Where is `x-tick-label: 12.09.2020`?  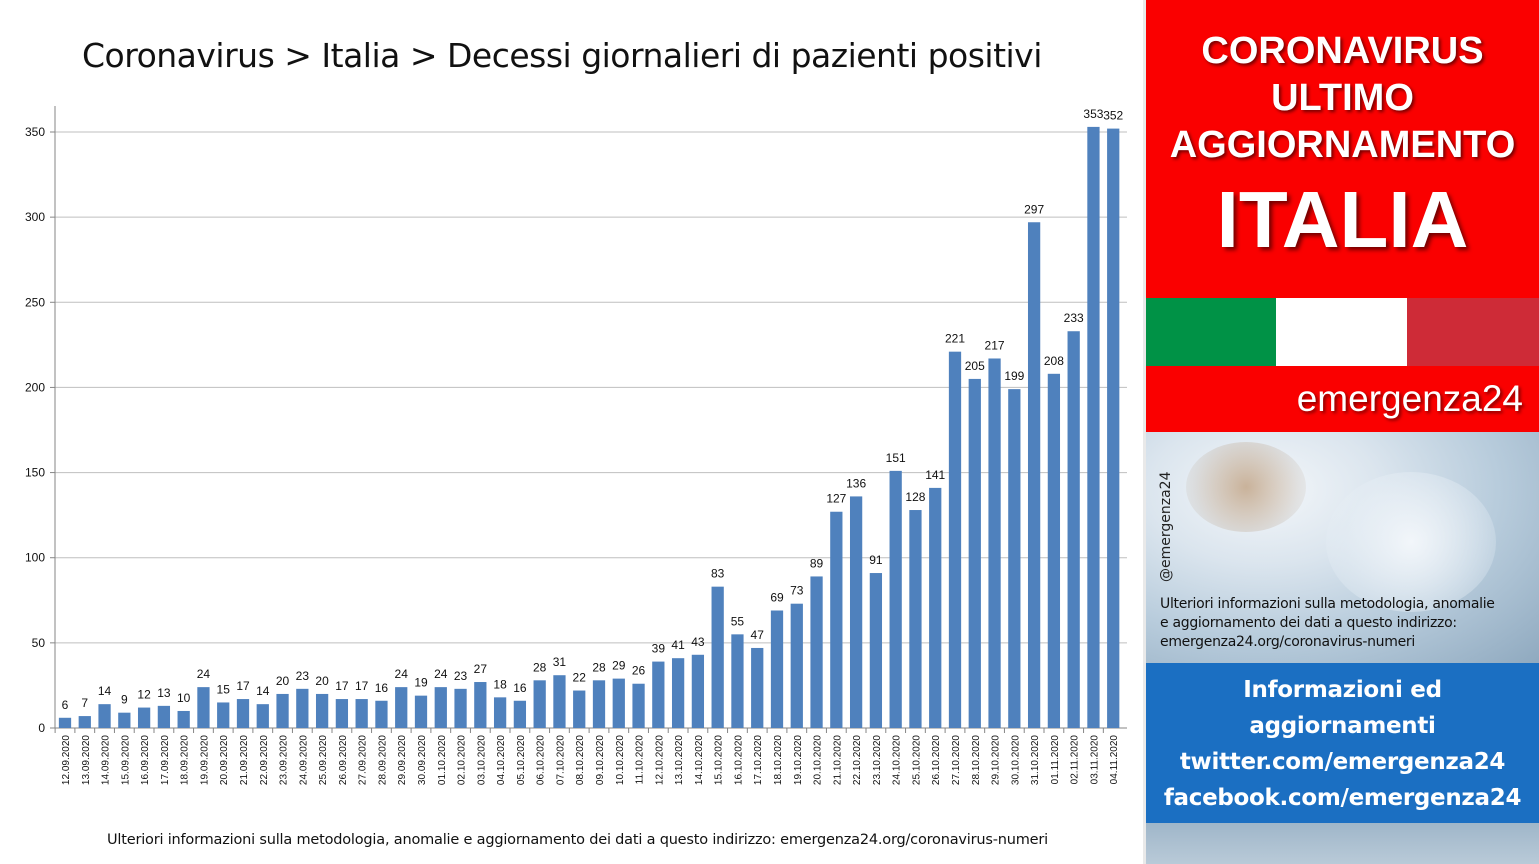 x-tick-label: 12.09.2020 is located at coordinates (66, 760).